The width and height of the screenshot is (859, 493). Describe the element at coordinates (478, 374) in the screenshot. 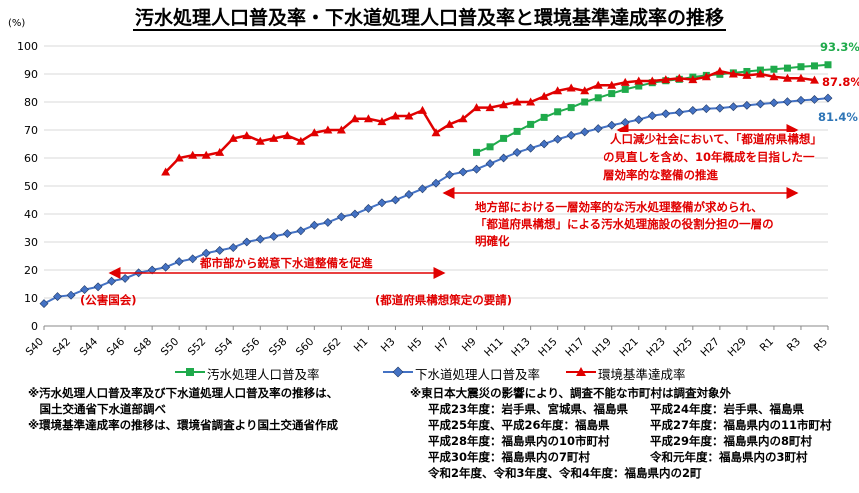

I see `legend-label-sewer: 下水道処理人口普及率` at that location.